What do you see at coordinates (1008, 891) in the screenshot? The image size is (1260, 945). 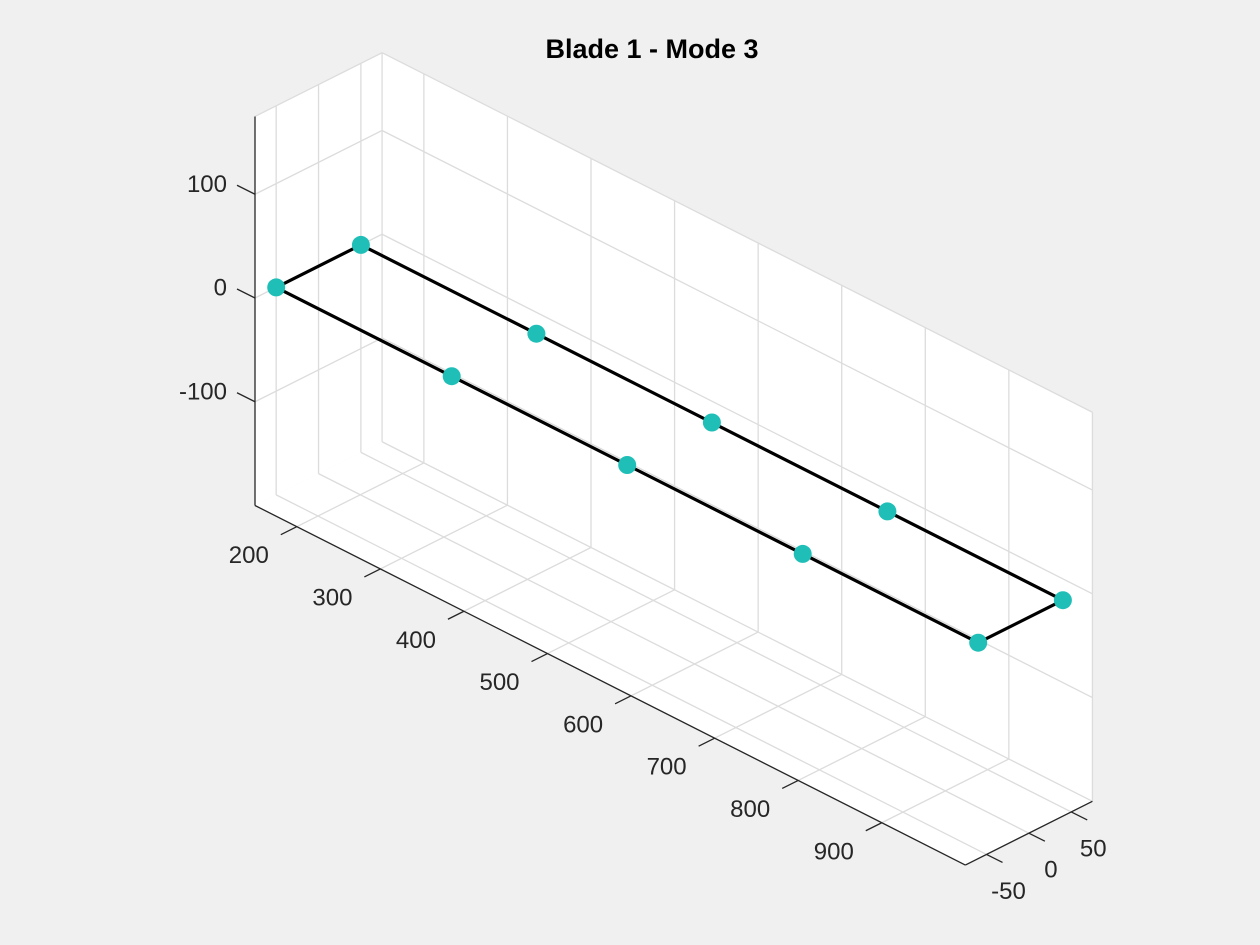 I see `y-tick-label--50: -50` at bounding box center [1008, 891].